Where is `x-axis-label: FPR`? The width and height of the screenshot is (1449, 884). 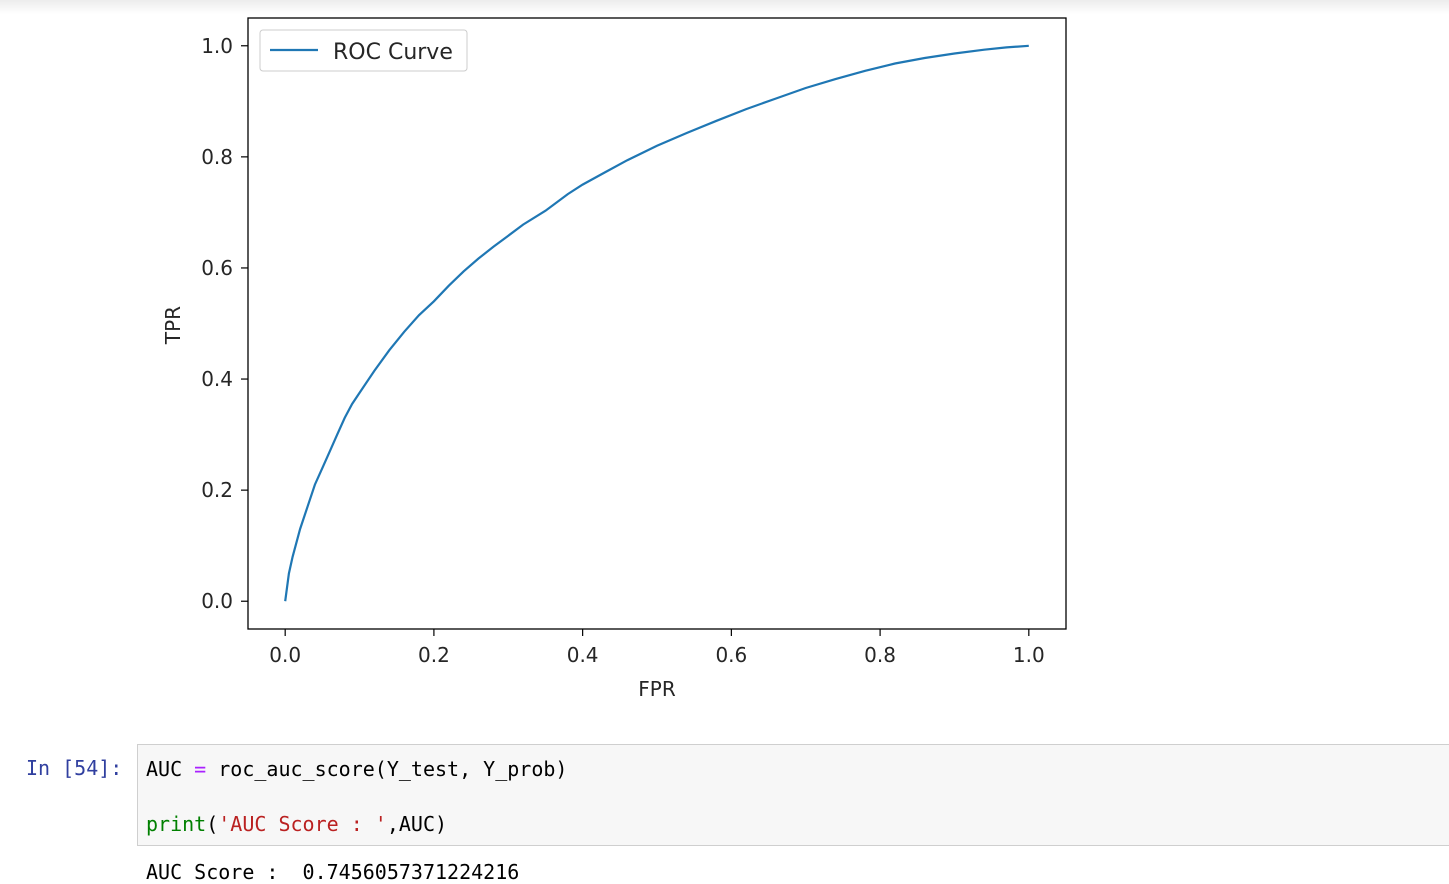 x-axis-label: FPR is located at coordinates (657, 689).